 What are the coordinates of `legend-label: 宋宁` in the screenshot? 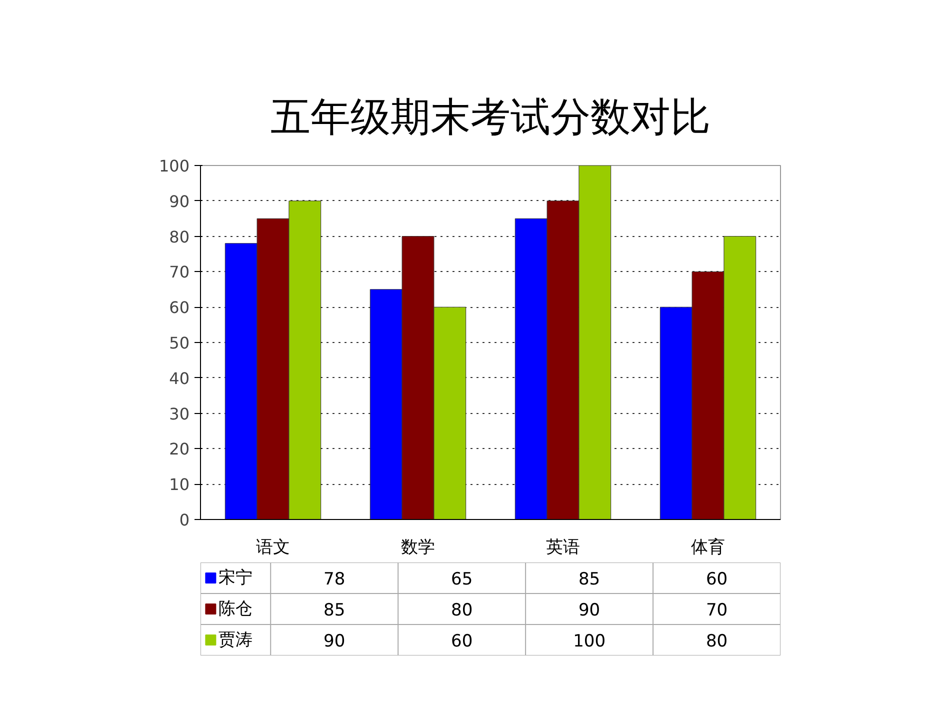 It's located at (235, 578).